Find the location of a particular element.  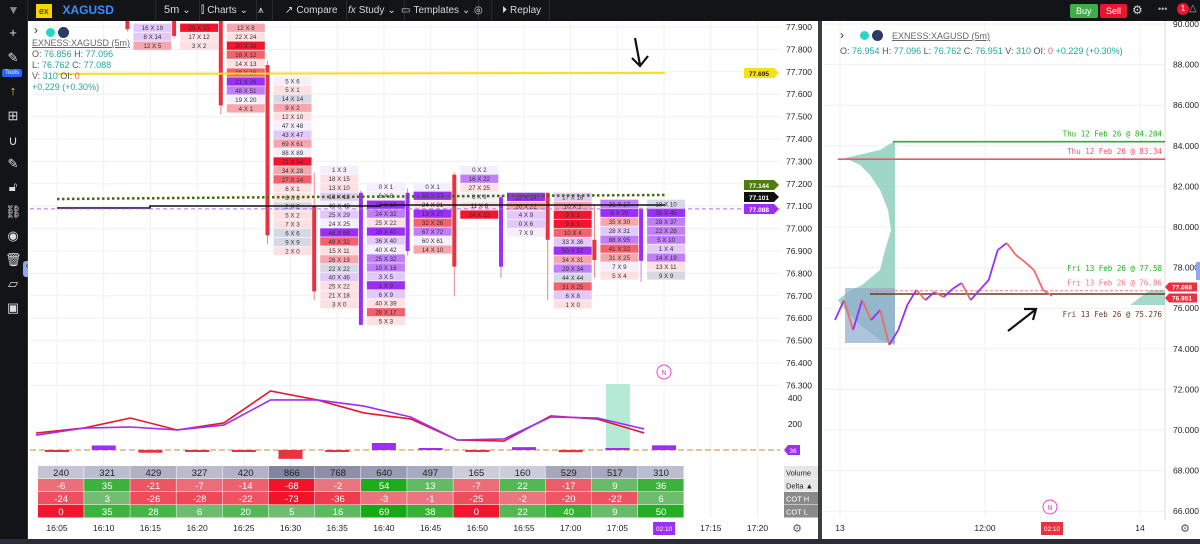

arrow-annotation-icon is located at coordinates (640, 52).